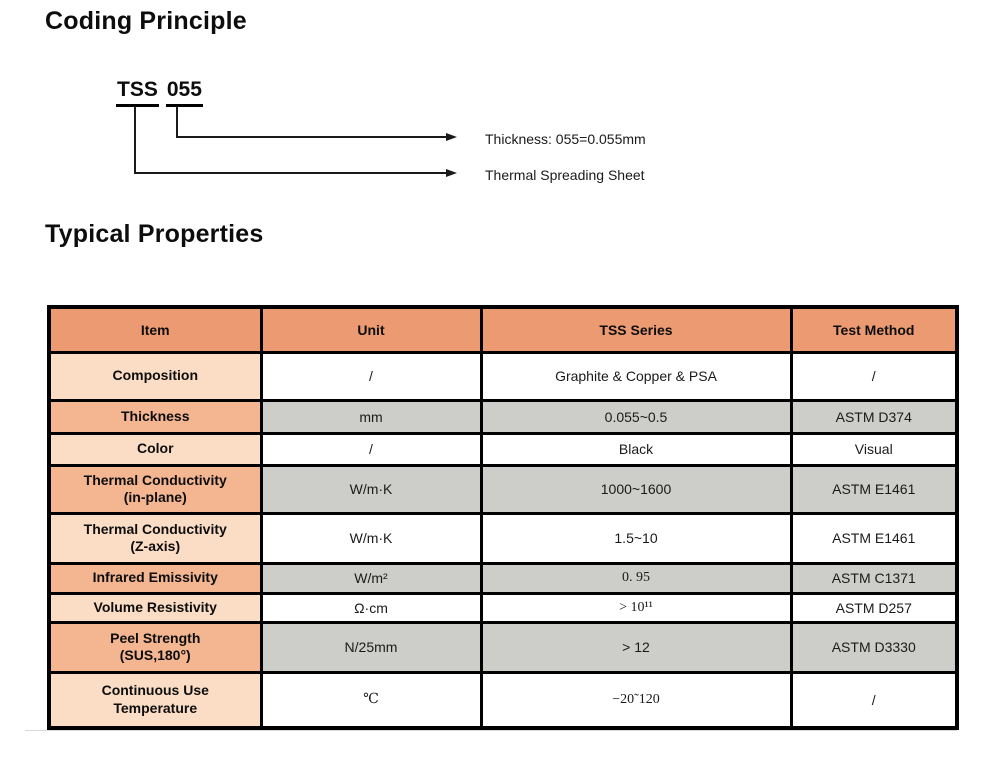 Image resolution: width=989 pixels, height=765 pixels. Describe the element at coordinates (636, 538) in the screenshot. I see `cell-value: 1.5~10` at that location.